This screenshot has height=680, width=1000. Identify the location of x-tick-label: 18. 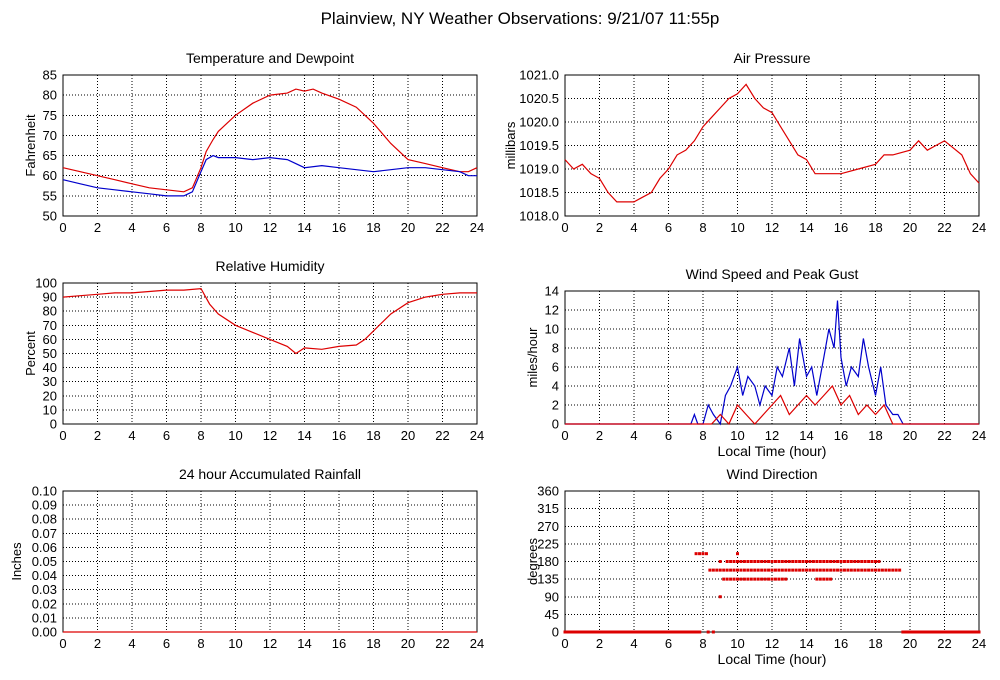
(373, 435).